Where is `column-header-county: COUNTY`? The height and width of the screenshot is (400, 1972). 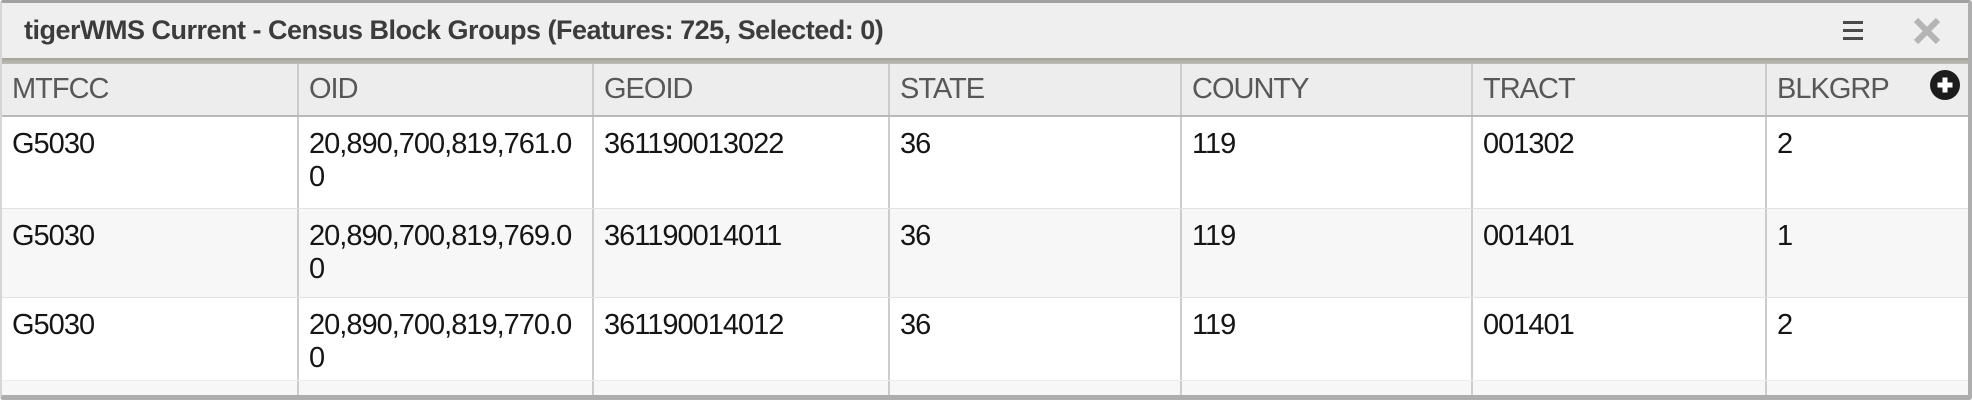 column-header-county: COUNTY is located at coordinates (1327, 89).